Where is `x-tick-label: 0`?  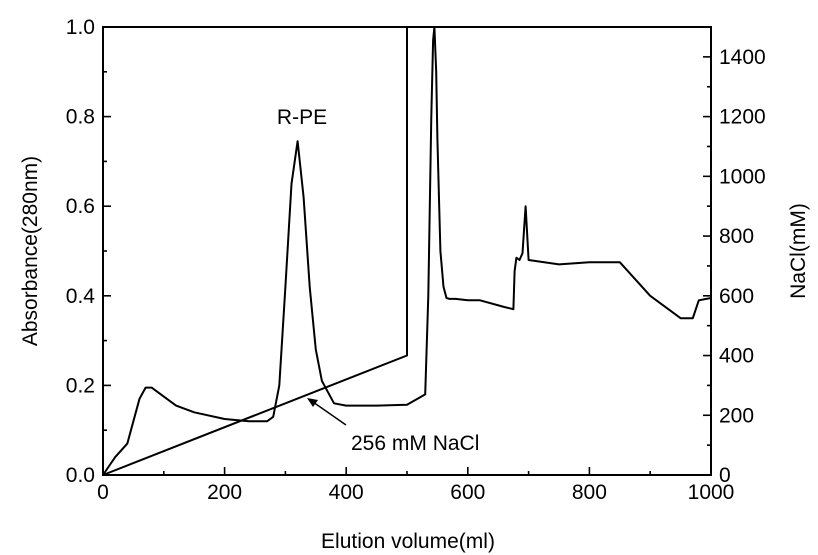 x-tick-label: 0 is located at coordinates (103, 492).